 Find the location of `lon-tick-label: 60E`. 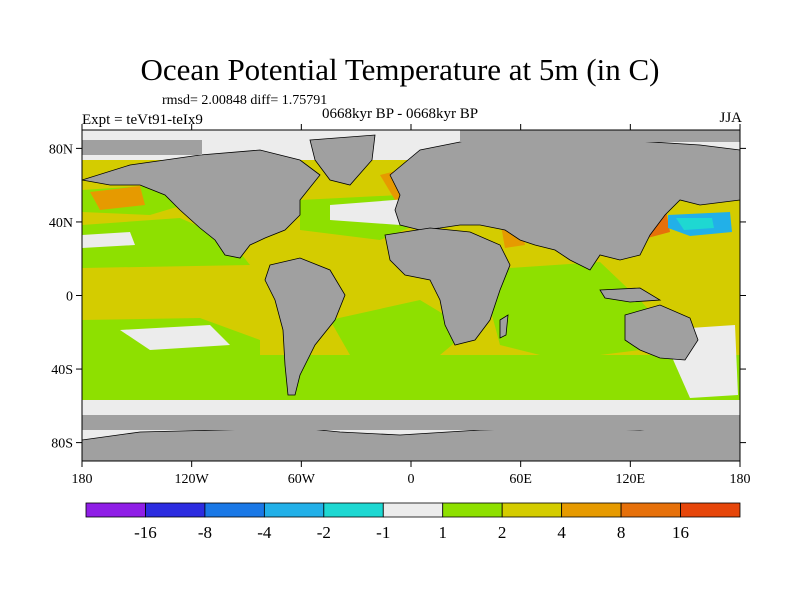

lon-tick-label: 60E is located at coordinates (520, 479).